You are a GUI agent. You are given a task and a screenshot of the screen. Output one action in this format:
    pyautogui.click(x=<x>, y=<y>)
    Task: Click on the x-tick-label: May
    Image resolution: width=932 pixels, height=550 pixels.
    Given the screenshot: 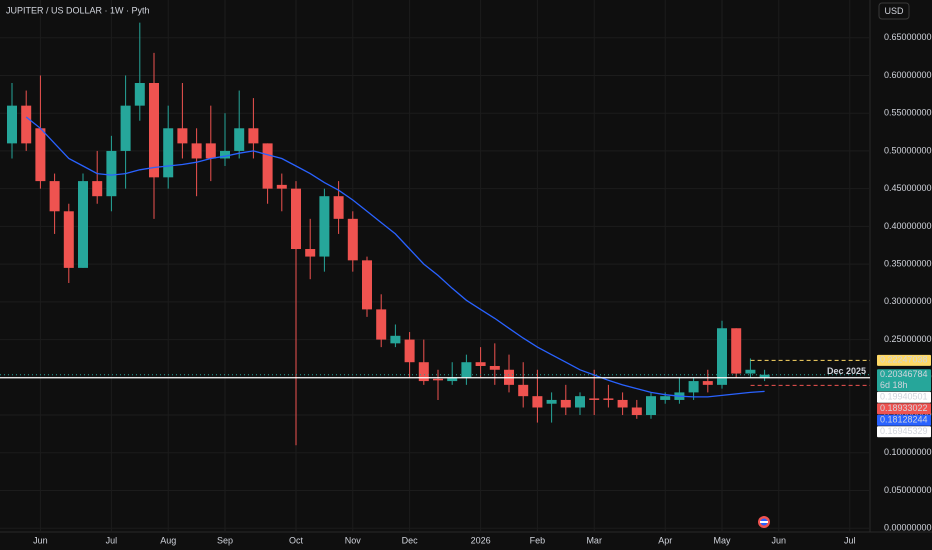 What is the action you would take?
    pyautogui.click(x=722, y=540)
    